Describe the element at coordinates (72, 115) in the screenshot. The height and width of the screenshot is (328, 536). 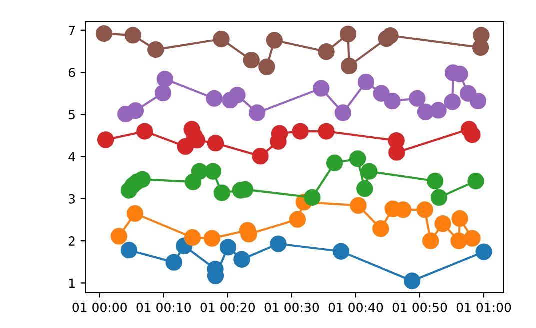
I see `y-tick-label: 5` at that location.